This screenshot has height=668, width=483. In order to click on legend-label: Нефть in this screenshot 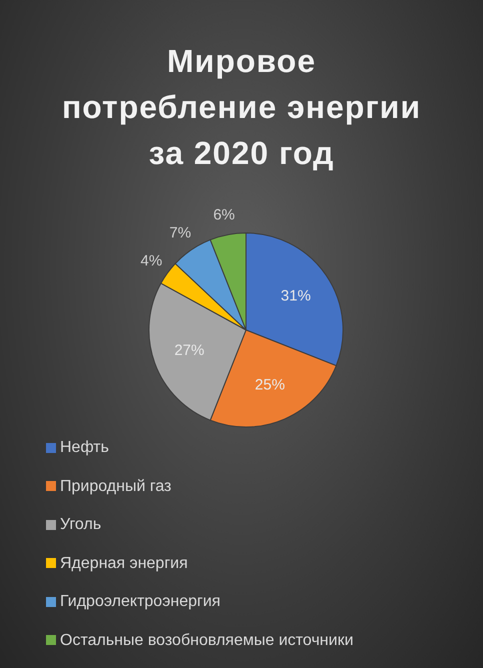, I will do `click(84, 447)`.